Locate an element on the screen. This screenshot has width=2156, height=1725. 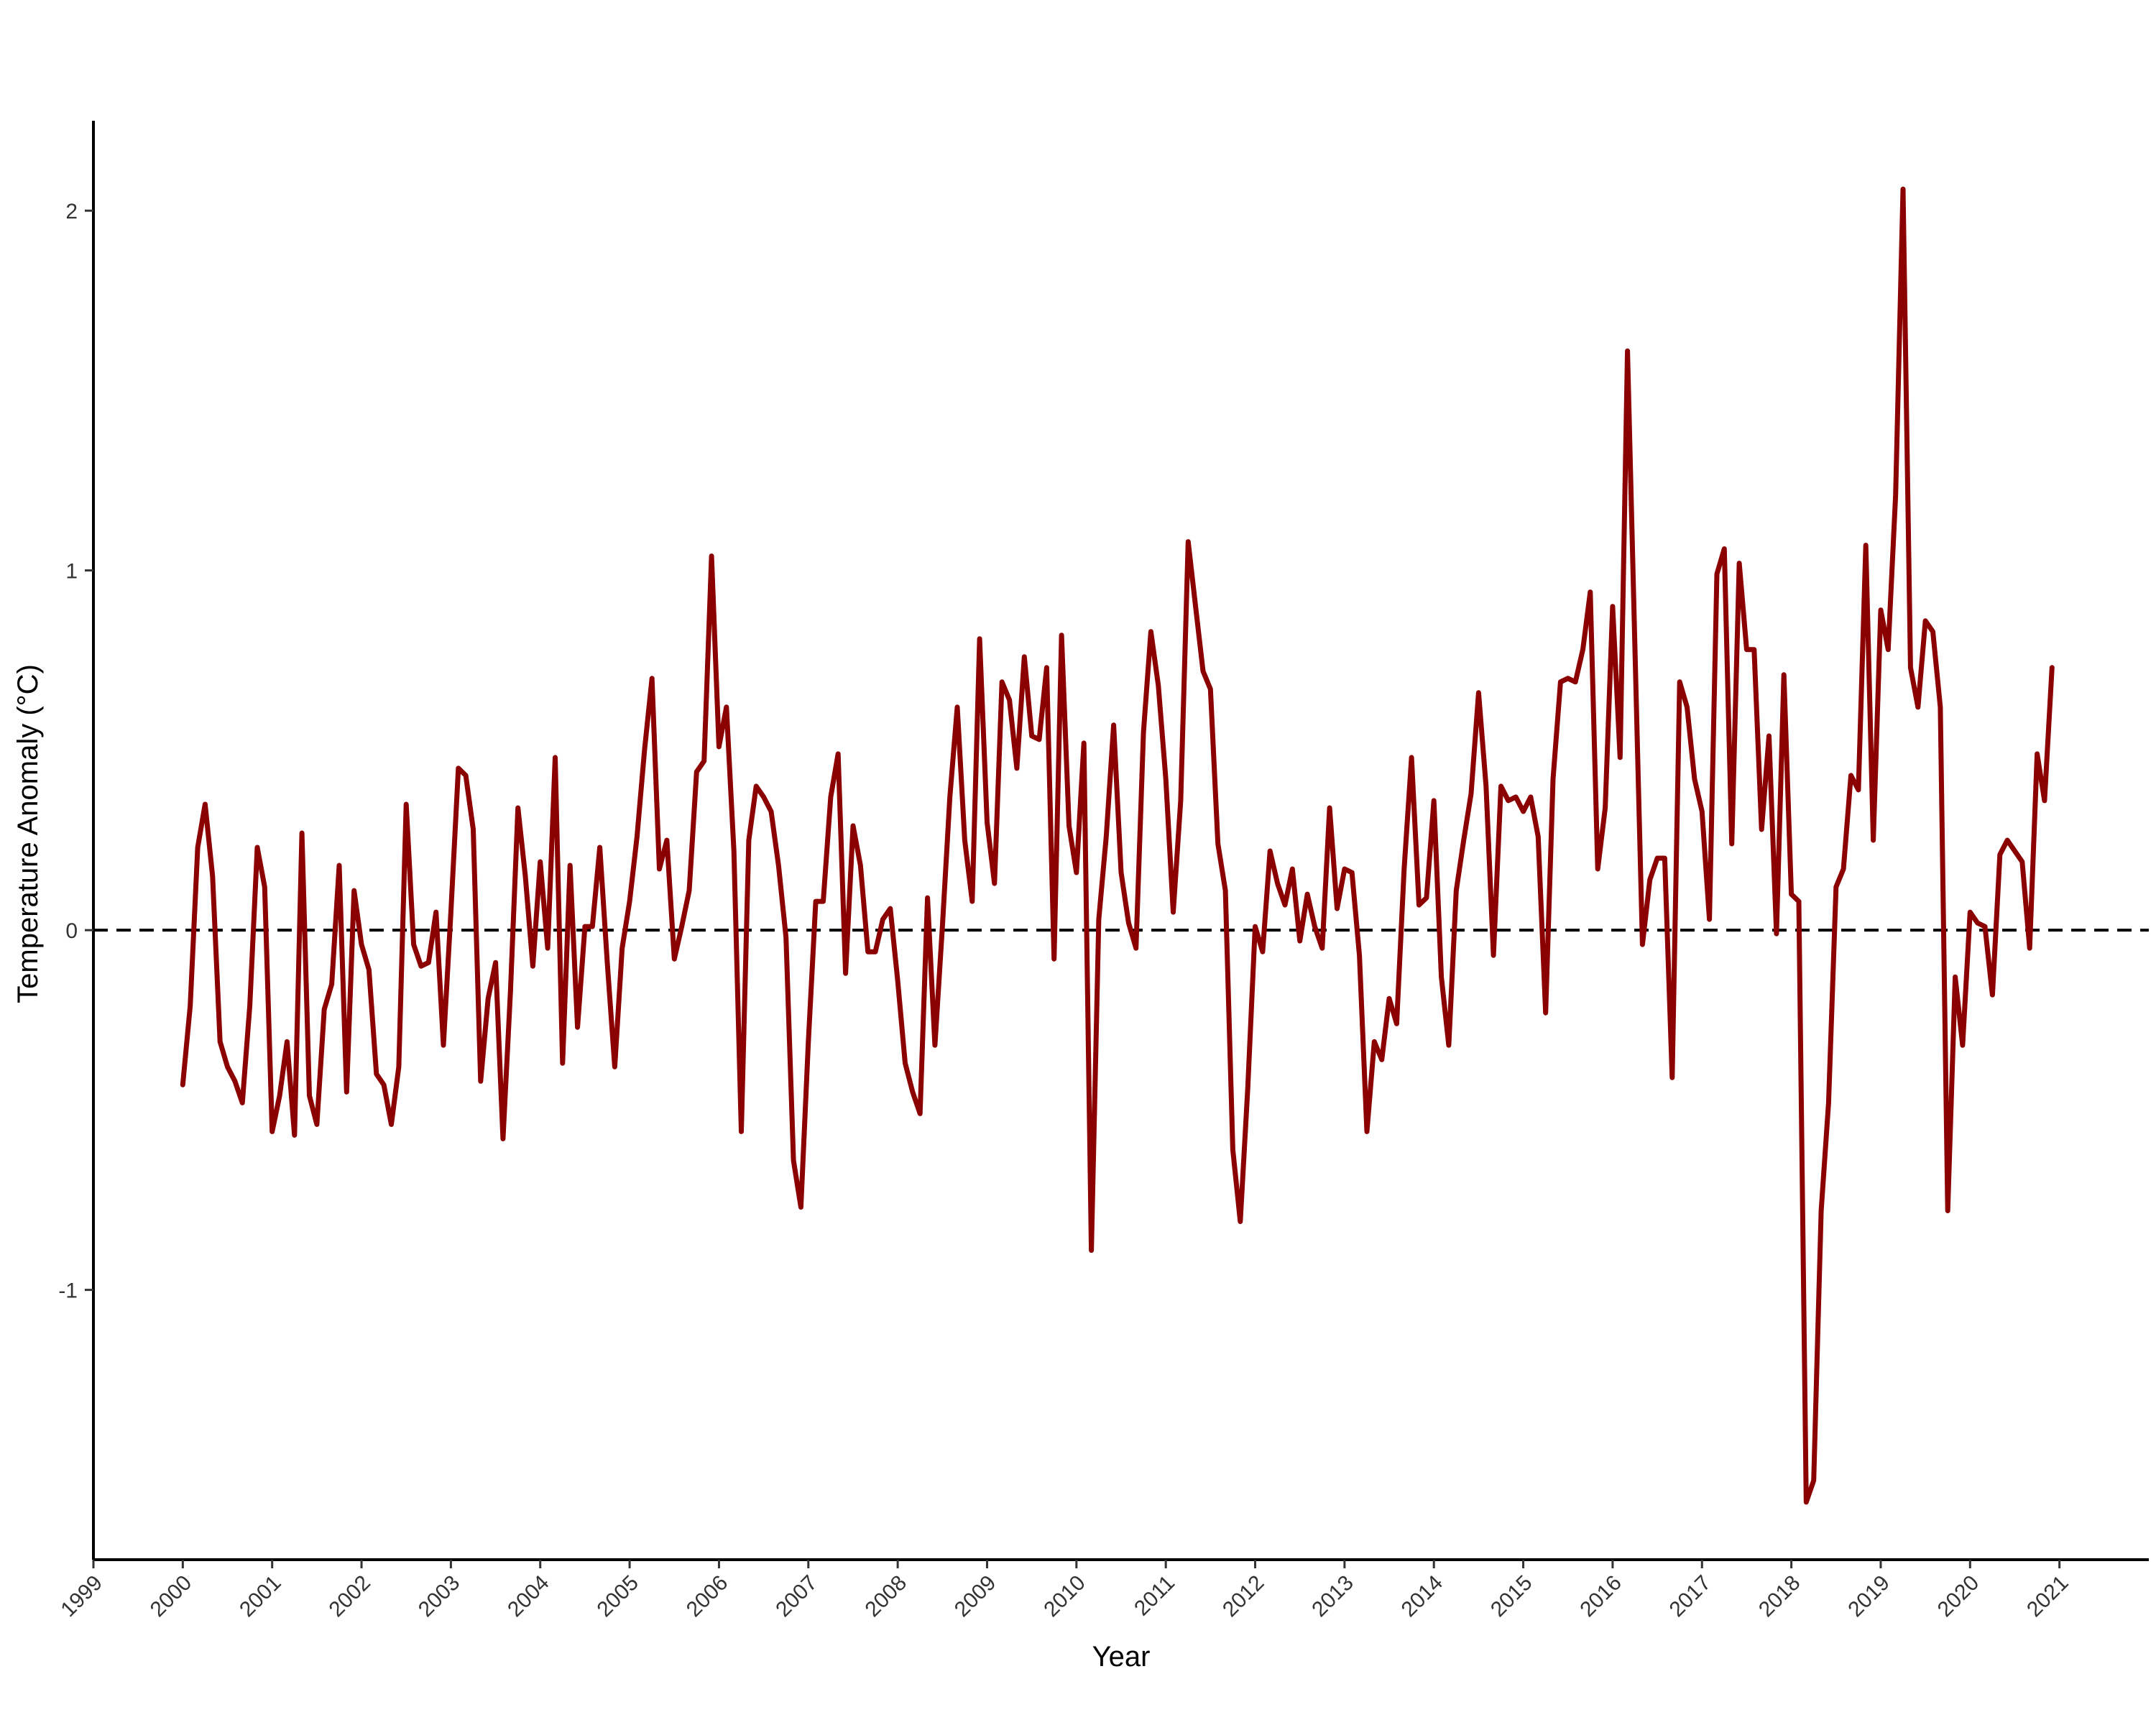
x-tick-label: 2010 is located at coordinates (1064, 1596).